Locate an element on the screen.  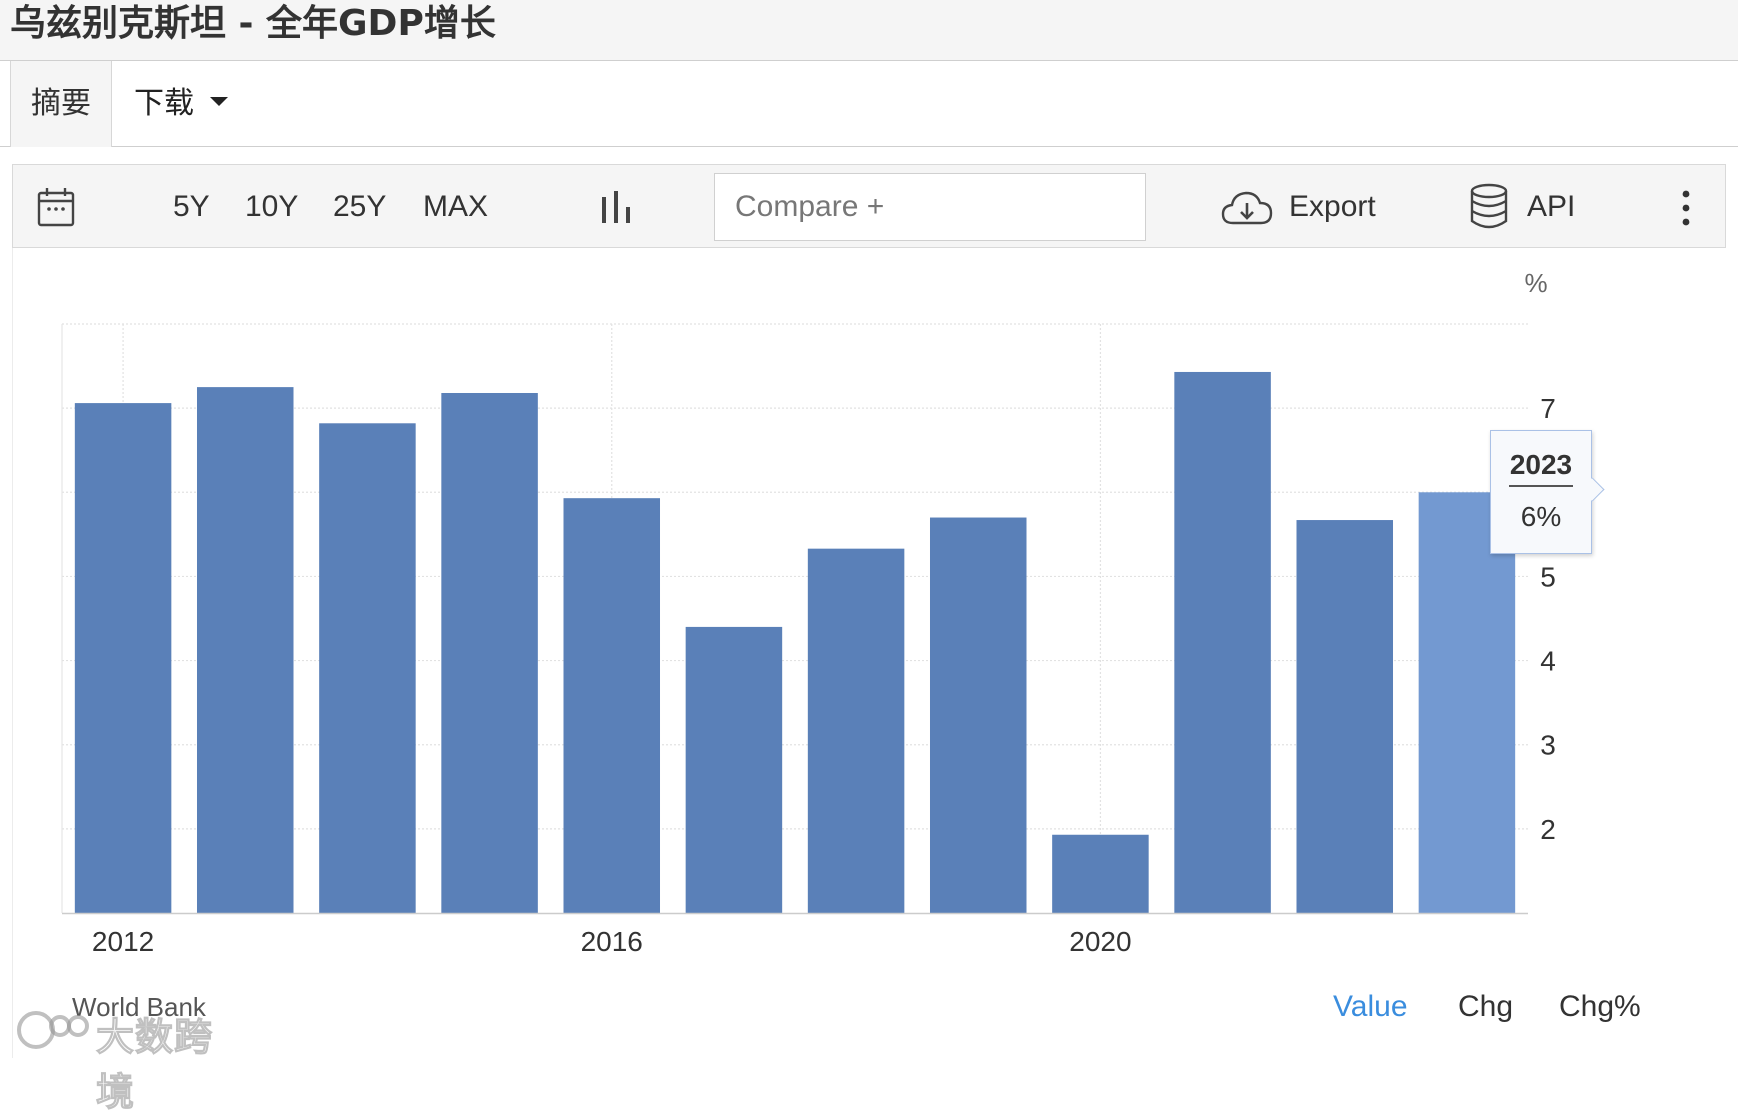
y-tick-label: 3 is located at coordinates (1548, 745).